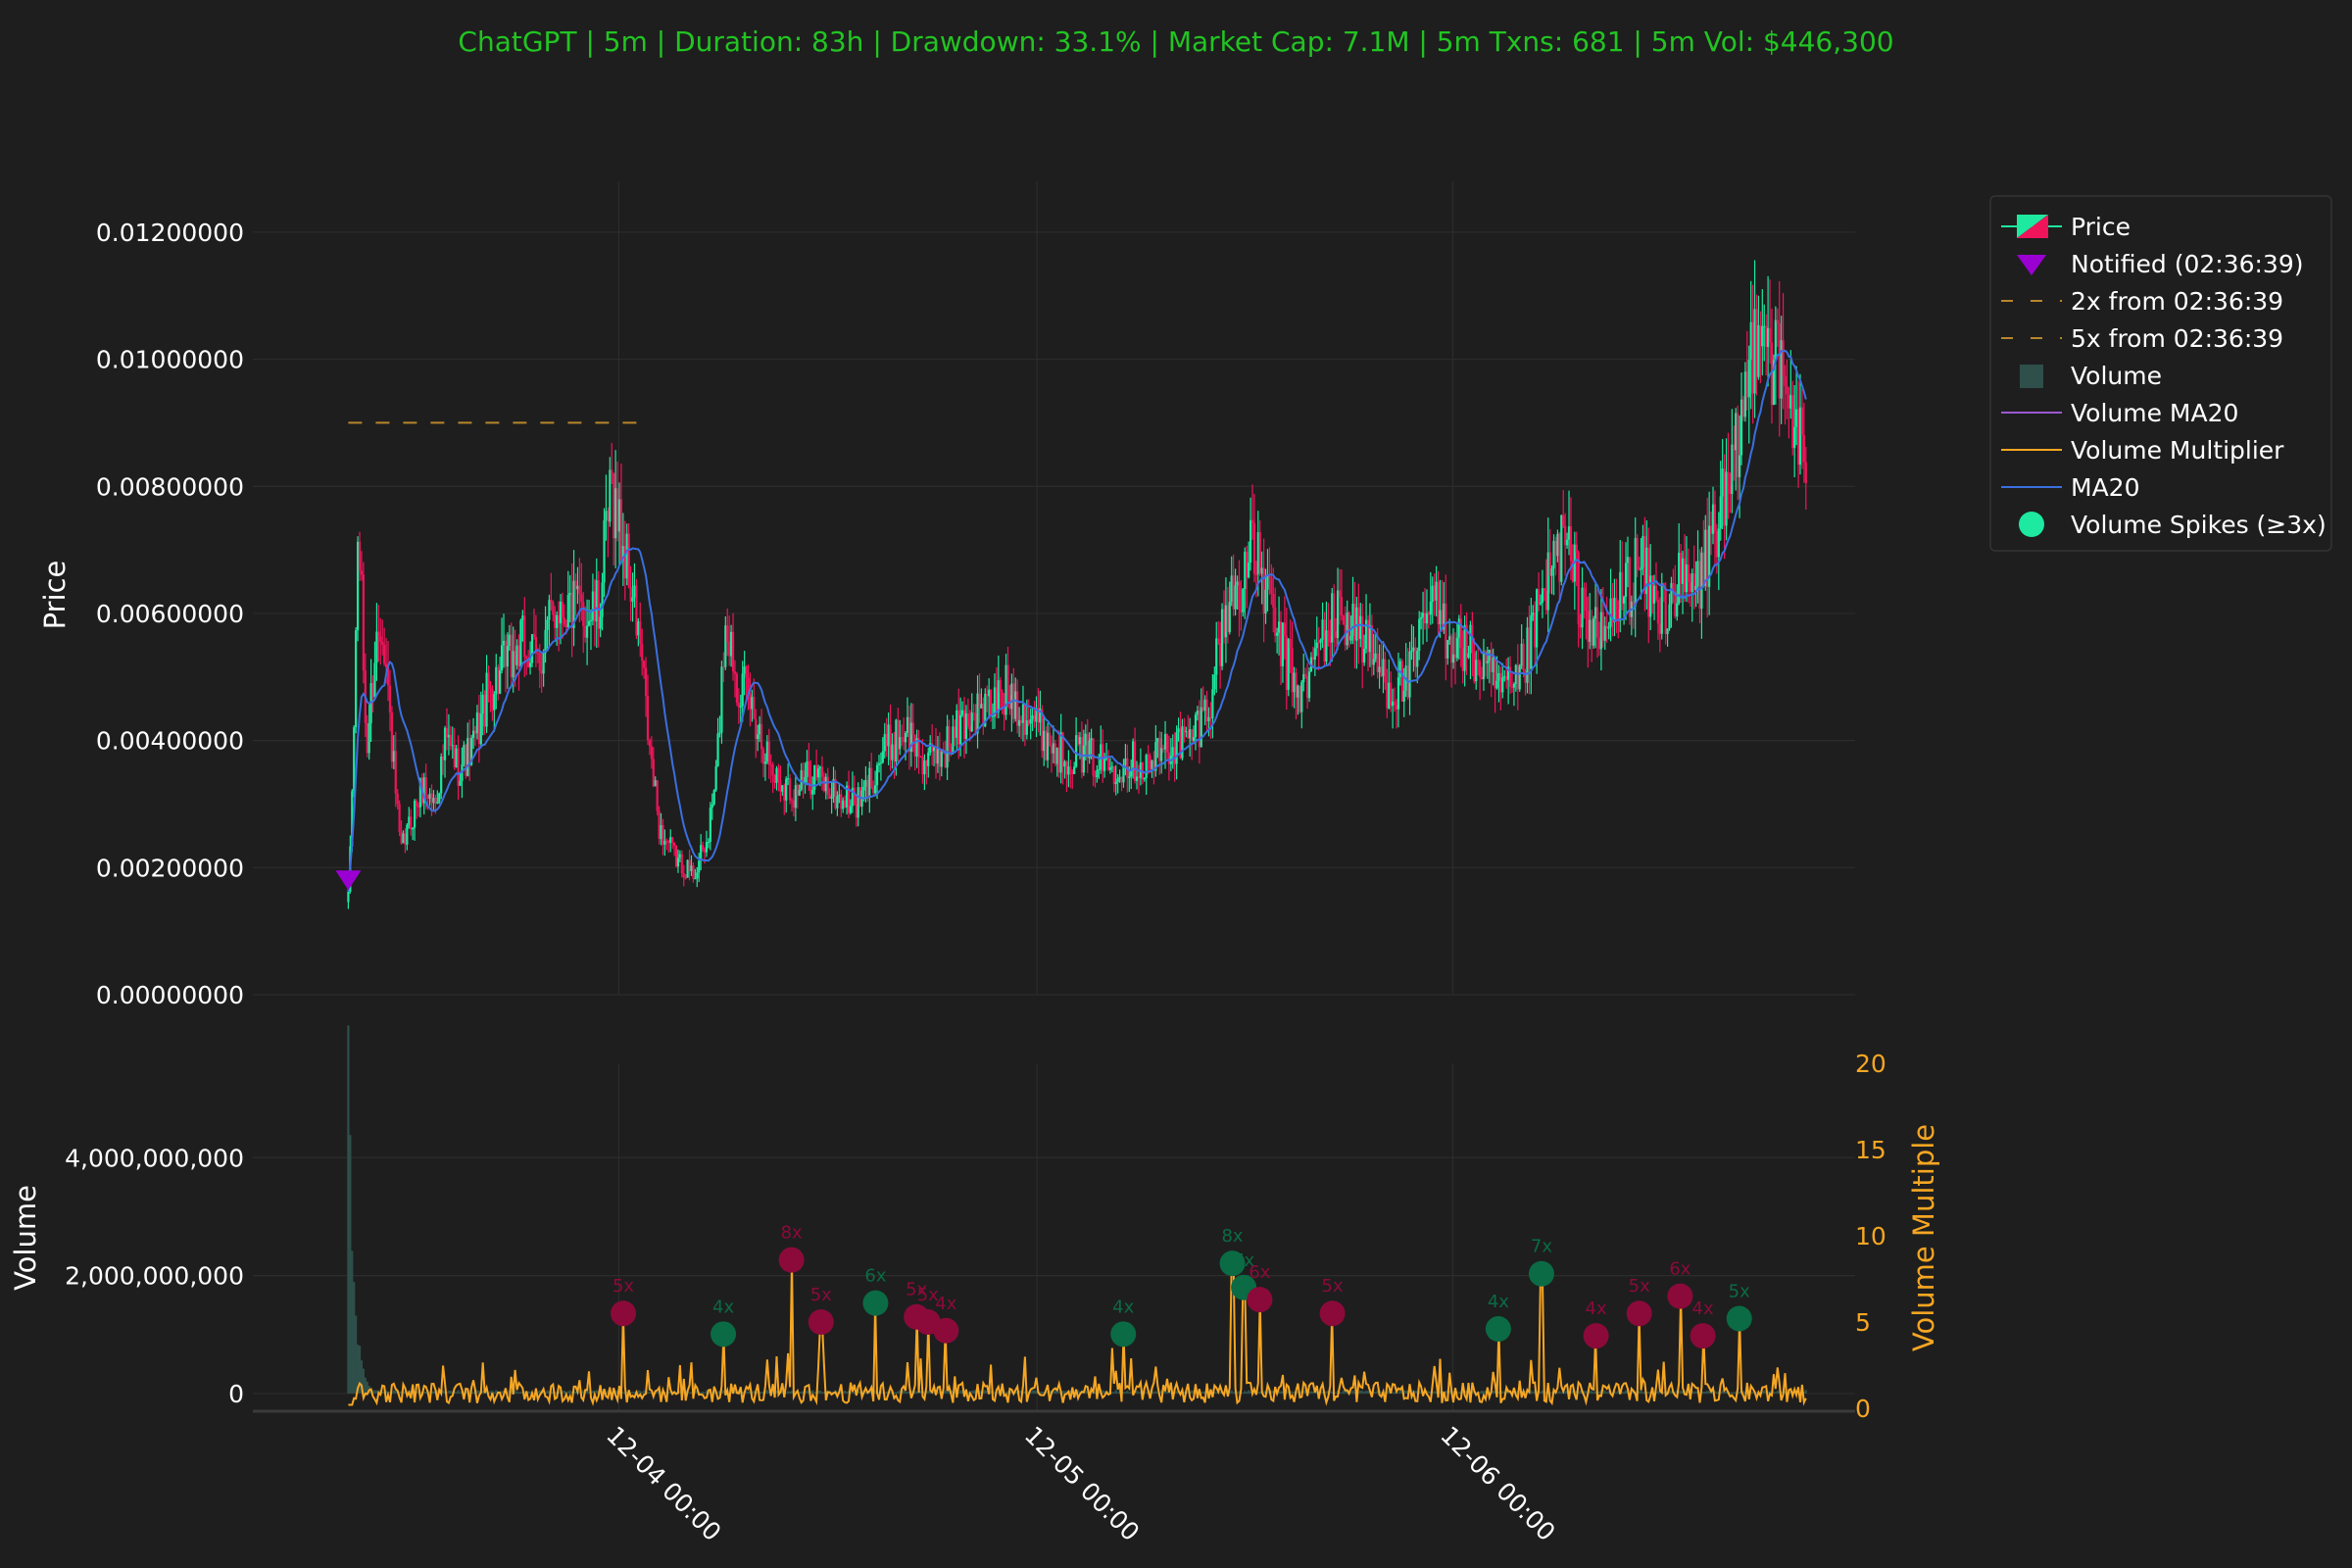  I want to click on volume-multiplier-line, so click(1077, 1333).